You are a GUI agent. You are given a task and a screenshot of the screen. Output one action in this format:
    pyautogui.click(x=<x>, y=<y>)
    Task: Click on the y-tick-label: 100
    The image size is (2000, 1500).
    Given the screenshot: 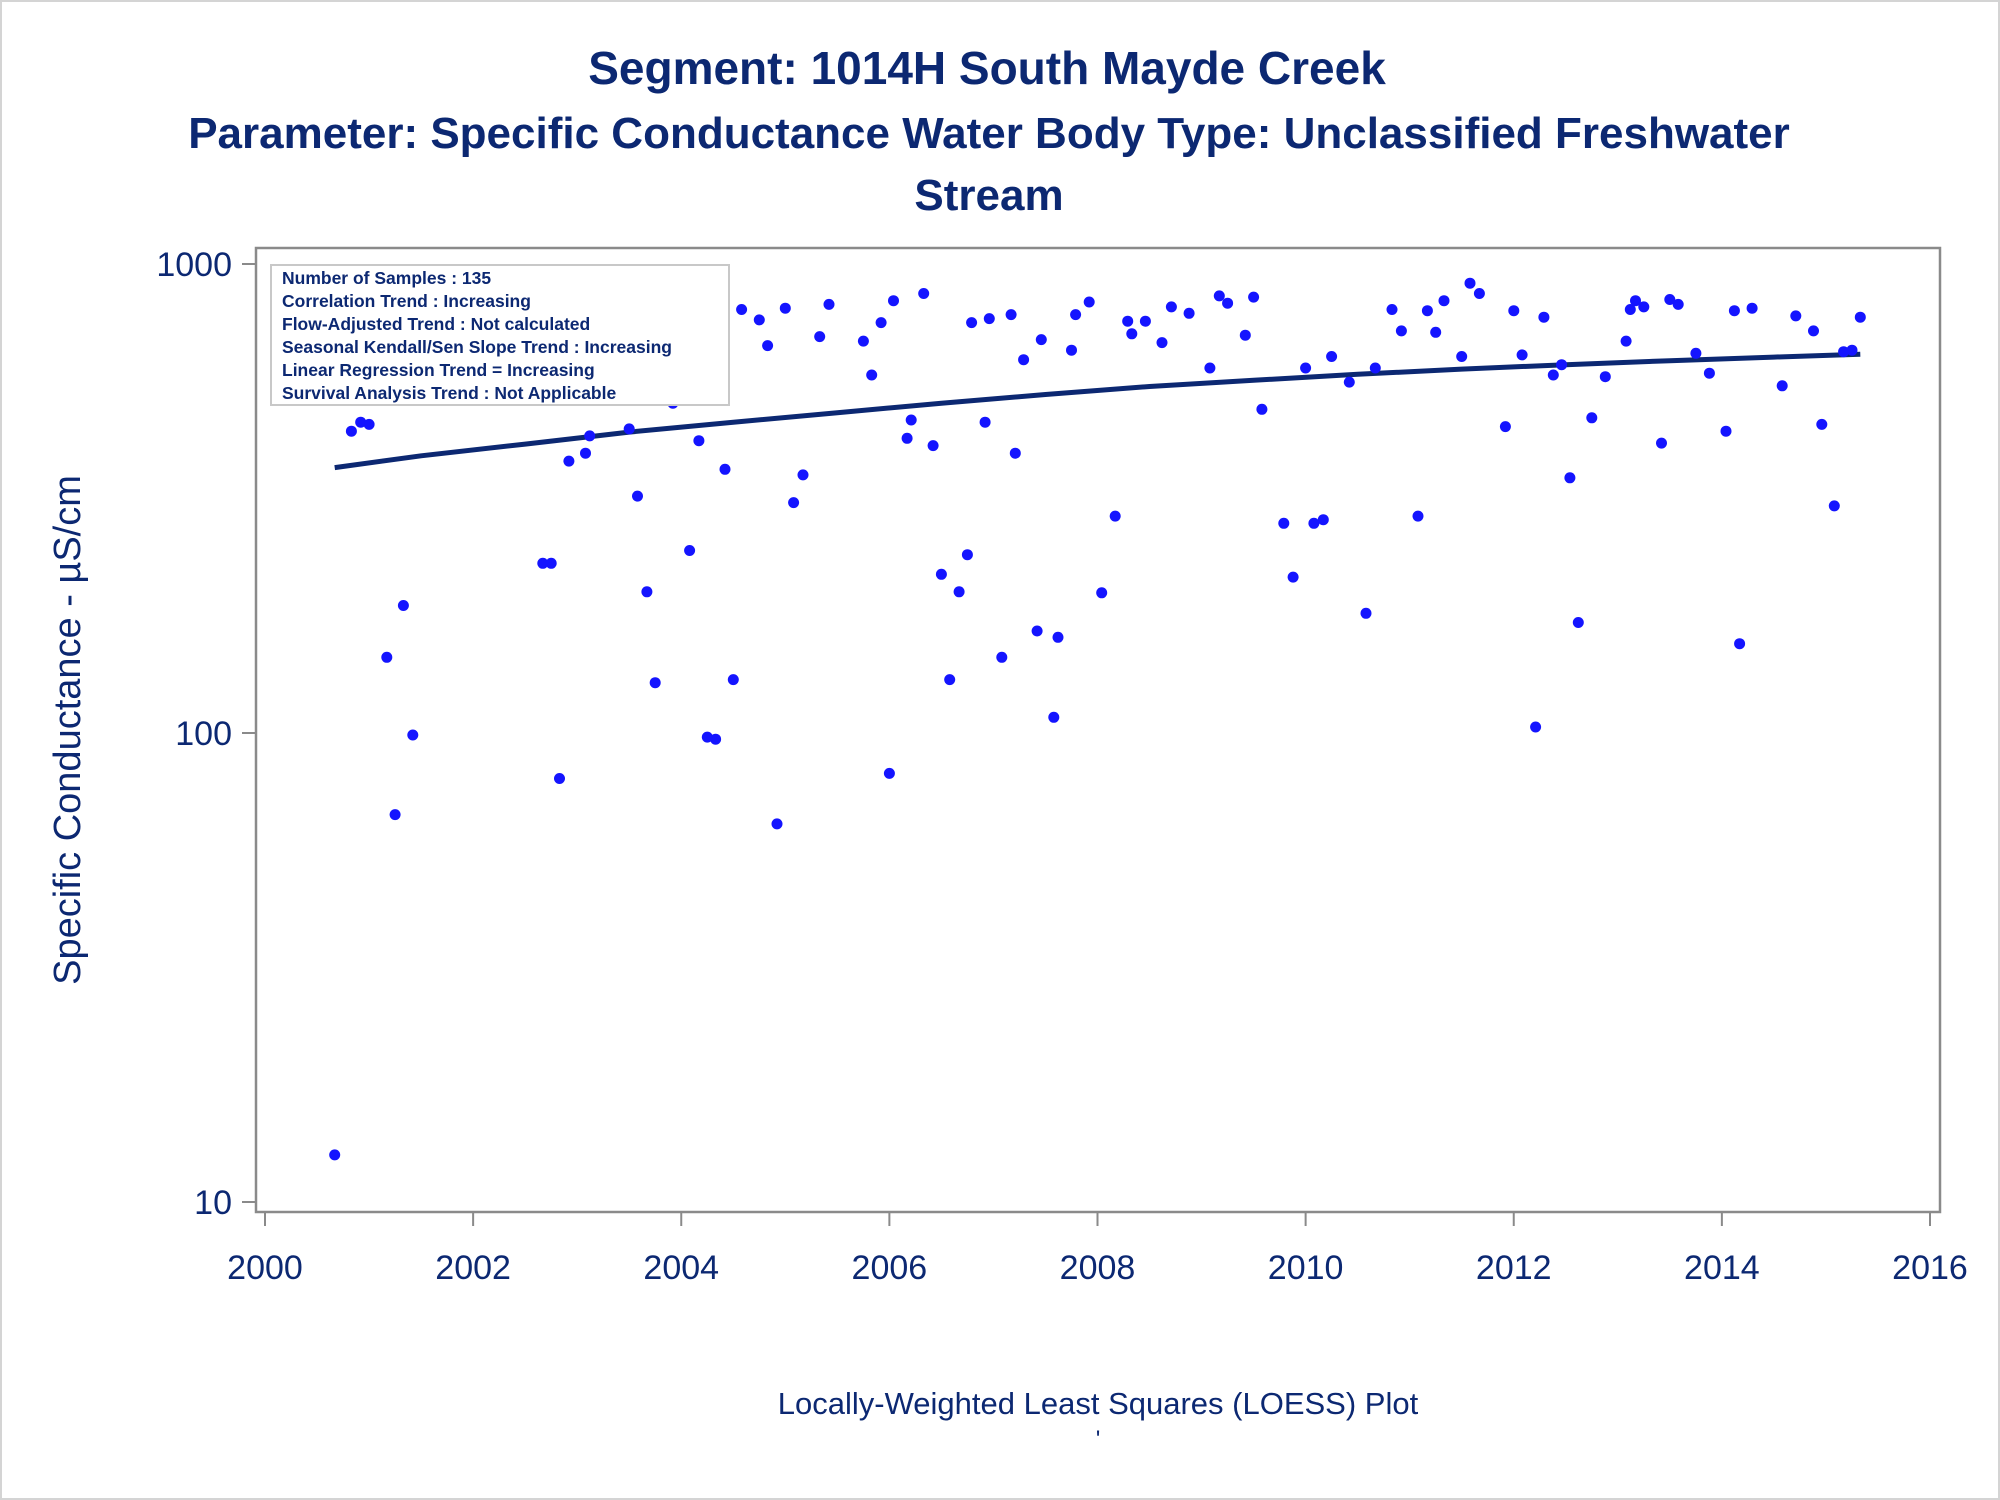 What is the action you would take?
    pyautogui.click(x=203, y=734)
    